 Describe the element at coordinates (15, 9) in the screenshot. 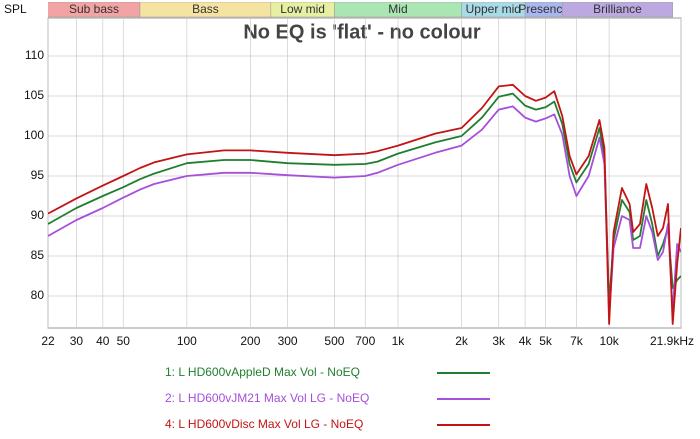

I see `y-axis-label: SPL` at that location.